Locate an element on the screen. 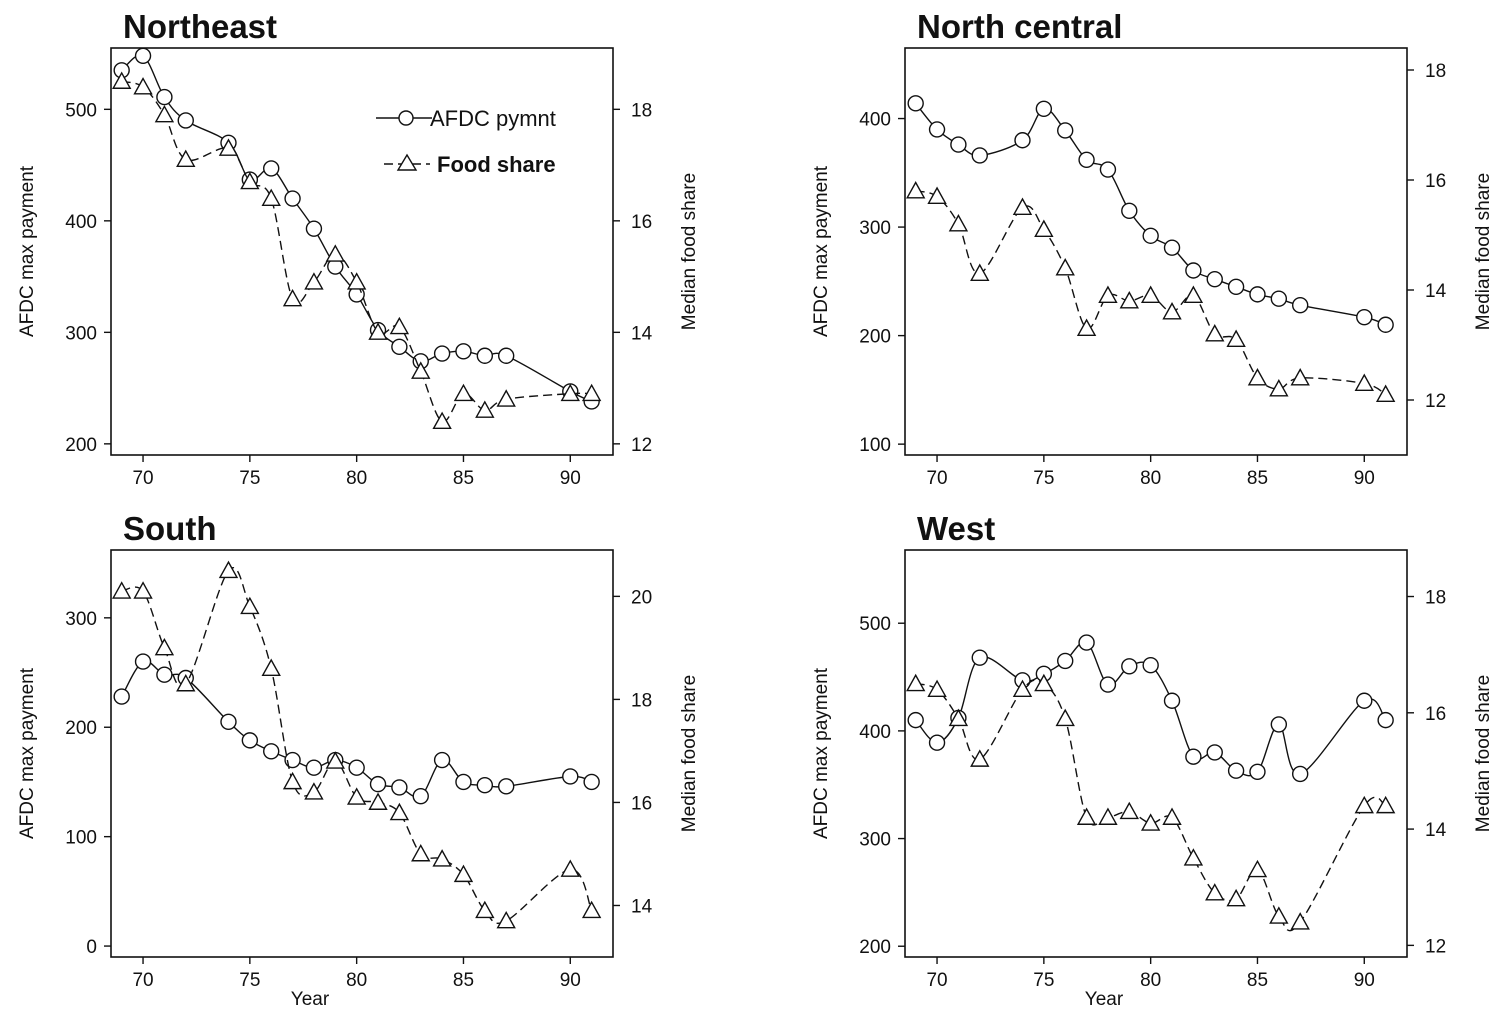  left-tick-label: 300 is located at coordinates (81, 619).